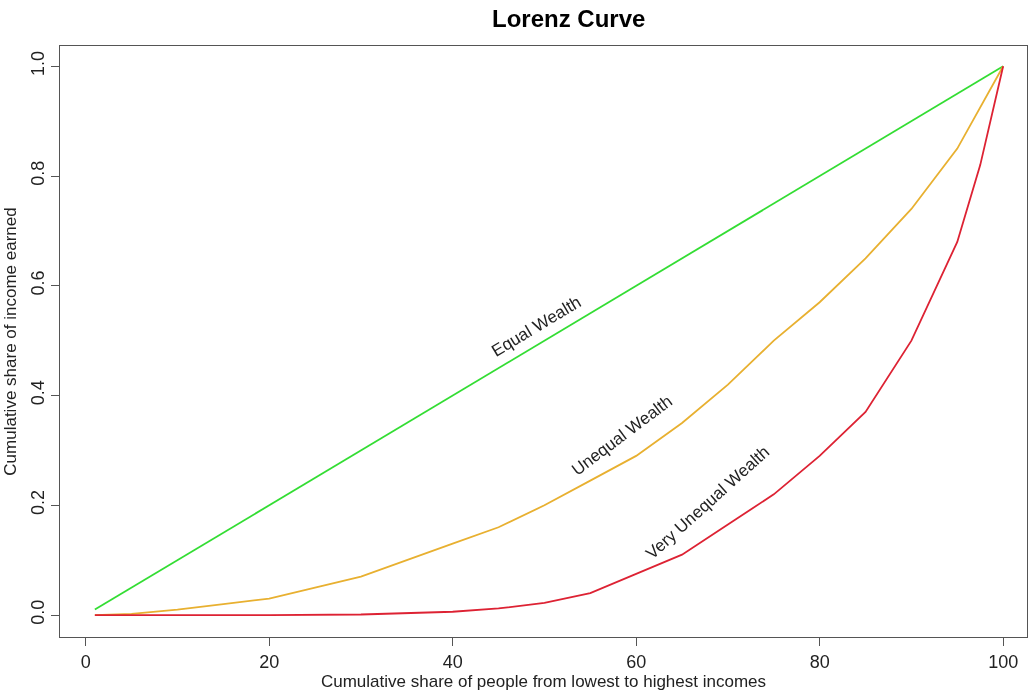 This screenshot has width=1034, height=691. Describe the element at coordinates (37, 503) in the screenshot. I see `y-tick-label: 0.2` at that location.